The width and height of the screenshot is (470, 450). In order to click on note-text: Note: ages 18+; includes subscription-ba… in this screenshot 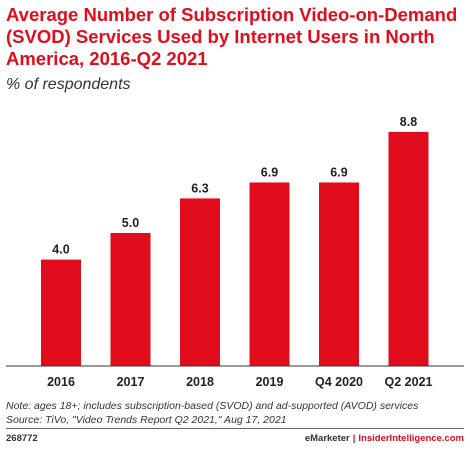, I will do `click(212, 406)`.